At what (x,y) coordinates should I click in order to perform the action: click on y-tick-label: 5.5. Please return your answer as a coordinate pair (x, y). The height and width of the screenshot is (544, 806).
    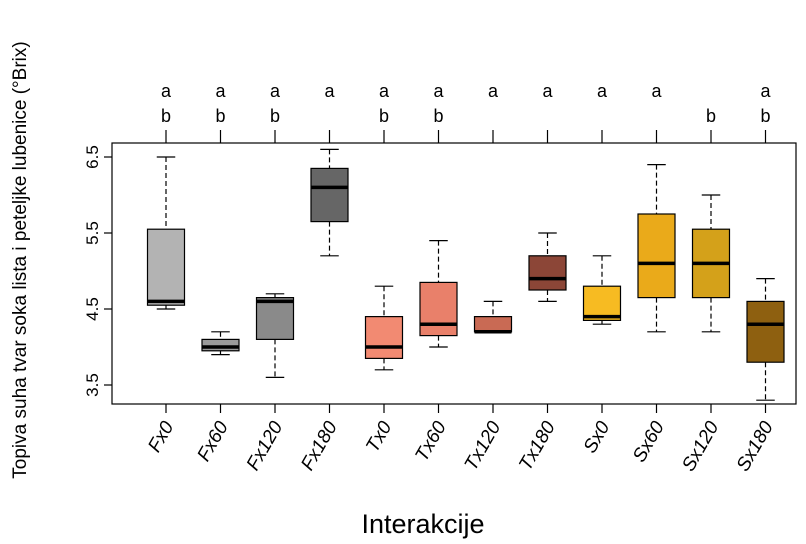
    Looking at the image, I should click on (92, 233).